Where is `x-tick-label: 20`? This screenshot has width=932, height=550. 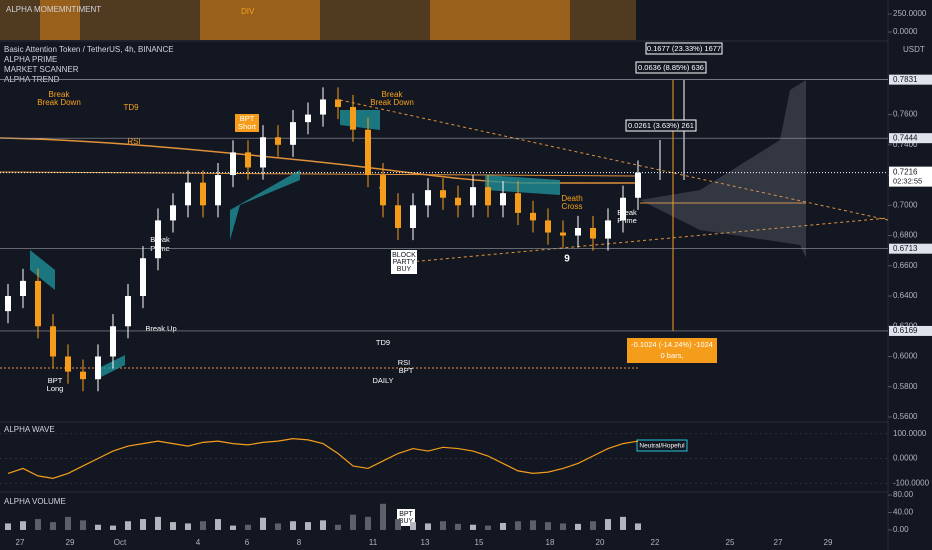 x-tick-label: 20 is located at coordinates (600, 542).